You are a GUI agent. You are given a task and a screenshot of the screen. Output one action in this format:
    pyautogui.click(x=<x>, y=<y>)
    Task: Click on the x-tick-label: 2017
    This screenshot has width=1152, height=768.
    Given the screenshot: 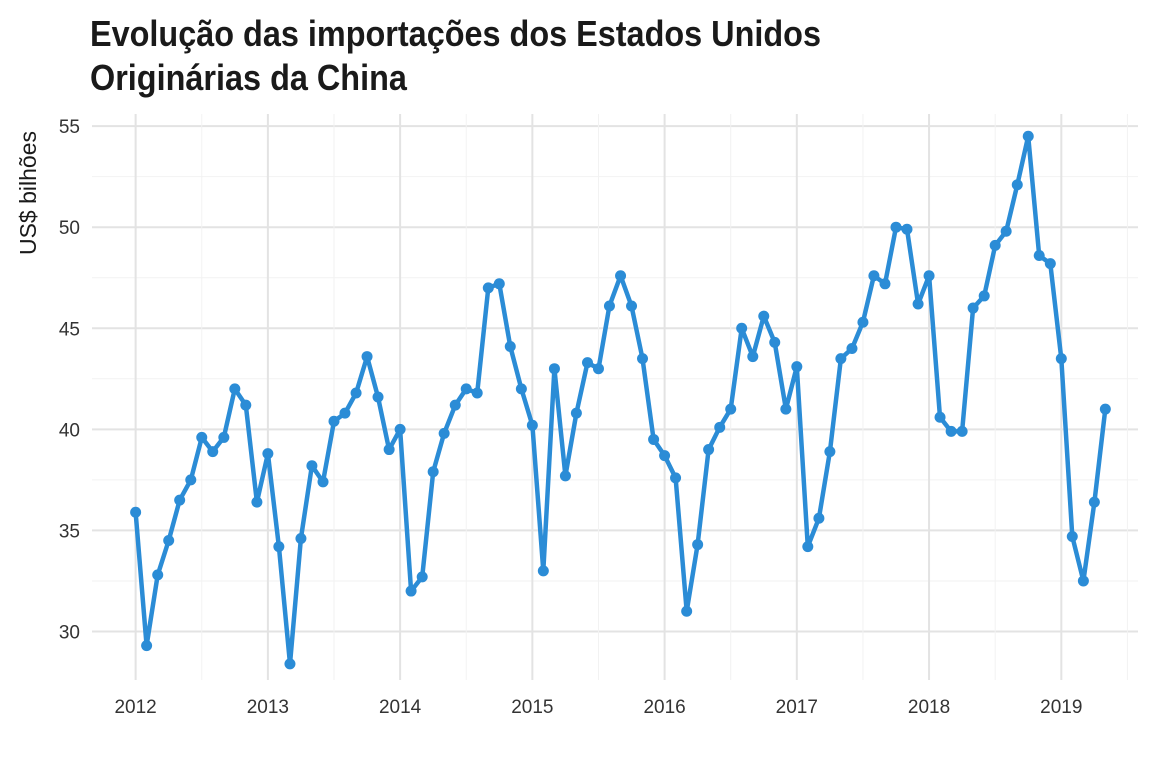 What is the action you would take?
    pyautogui.click(x=797, y=707)
    